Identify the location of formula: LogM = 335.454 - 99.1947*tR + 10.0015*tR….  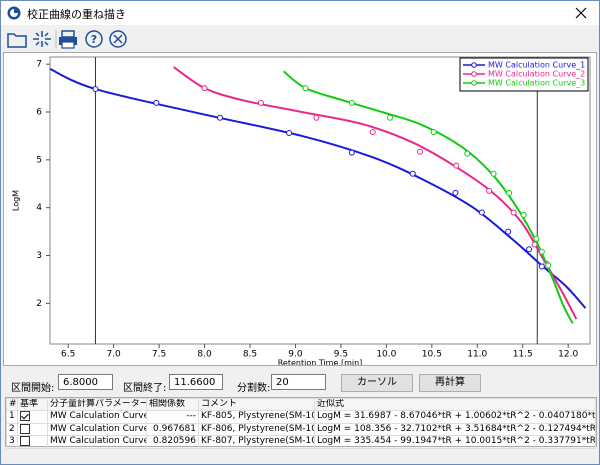
(455, 442).